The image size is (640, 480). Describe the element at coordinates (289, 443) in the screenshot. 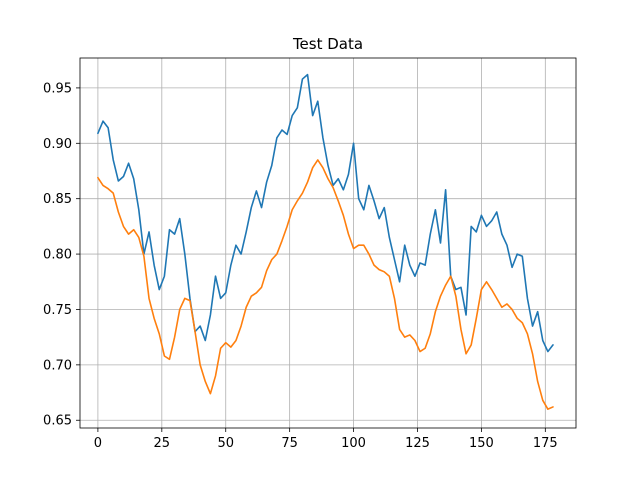

I see `x-tick-label: 75` at that location.